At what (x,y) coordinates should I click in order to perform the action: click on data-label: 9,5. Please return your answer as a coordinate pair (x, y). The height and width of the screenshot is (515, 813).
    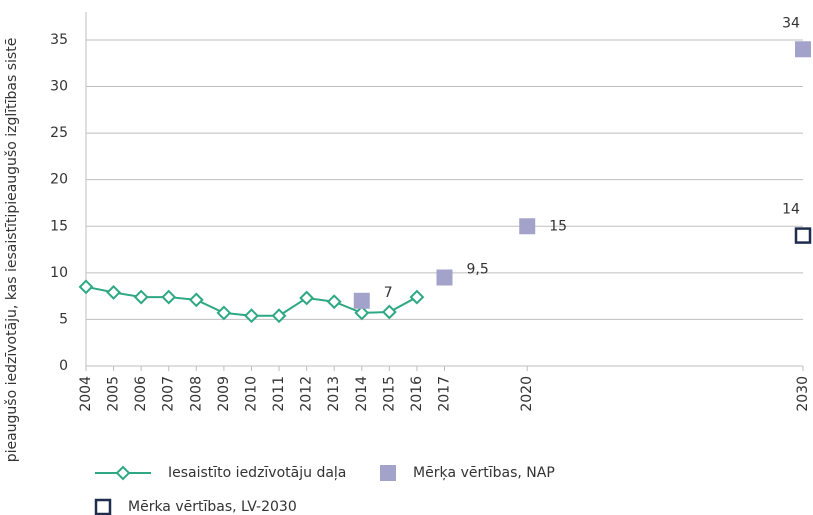
    Looking at the image, I should click on (478, 270).